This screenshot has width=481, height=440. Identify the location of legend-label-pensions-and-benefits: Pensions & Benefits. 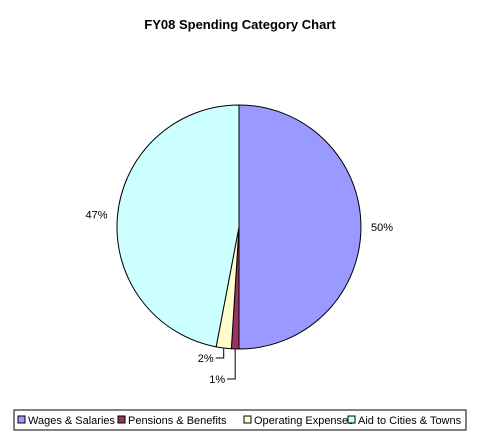
(177, 421).